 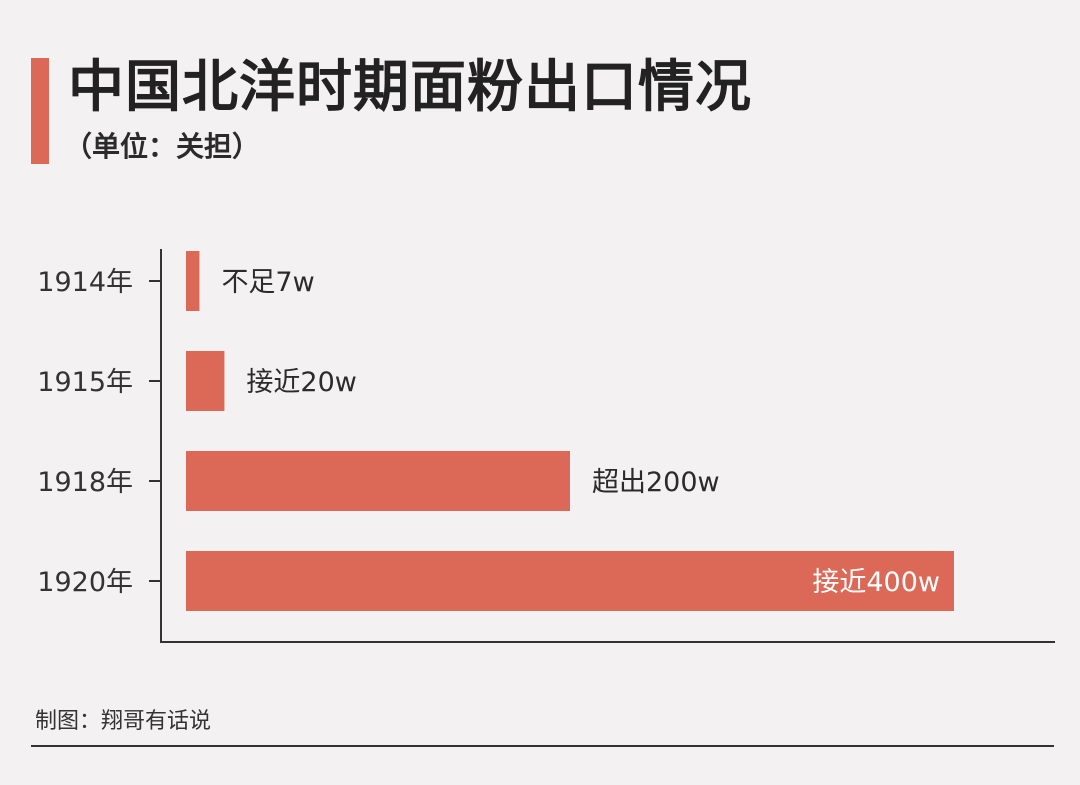 What do you see at coordinates (876, 582) in the screenshot?
I see `data-label: 接近400w` at bounding box center [876, 582].